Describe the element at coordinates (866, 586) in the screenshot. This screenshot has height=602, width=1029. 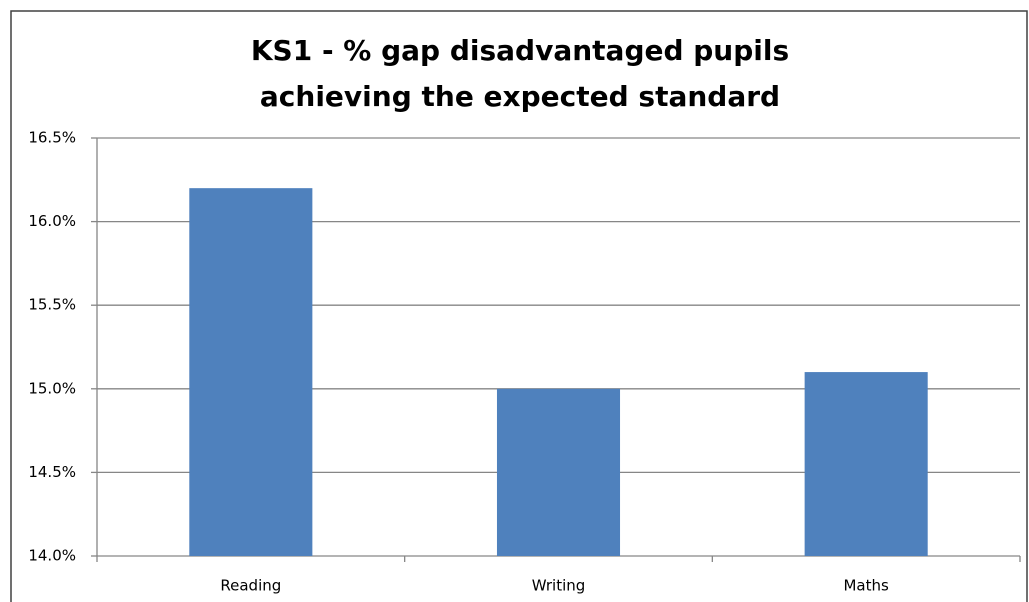
I see `x-tick-label: Maths` at that location.